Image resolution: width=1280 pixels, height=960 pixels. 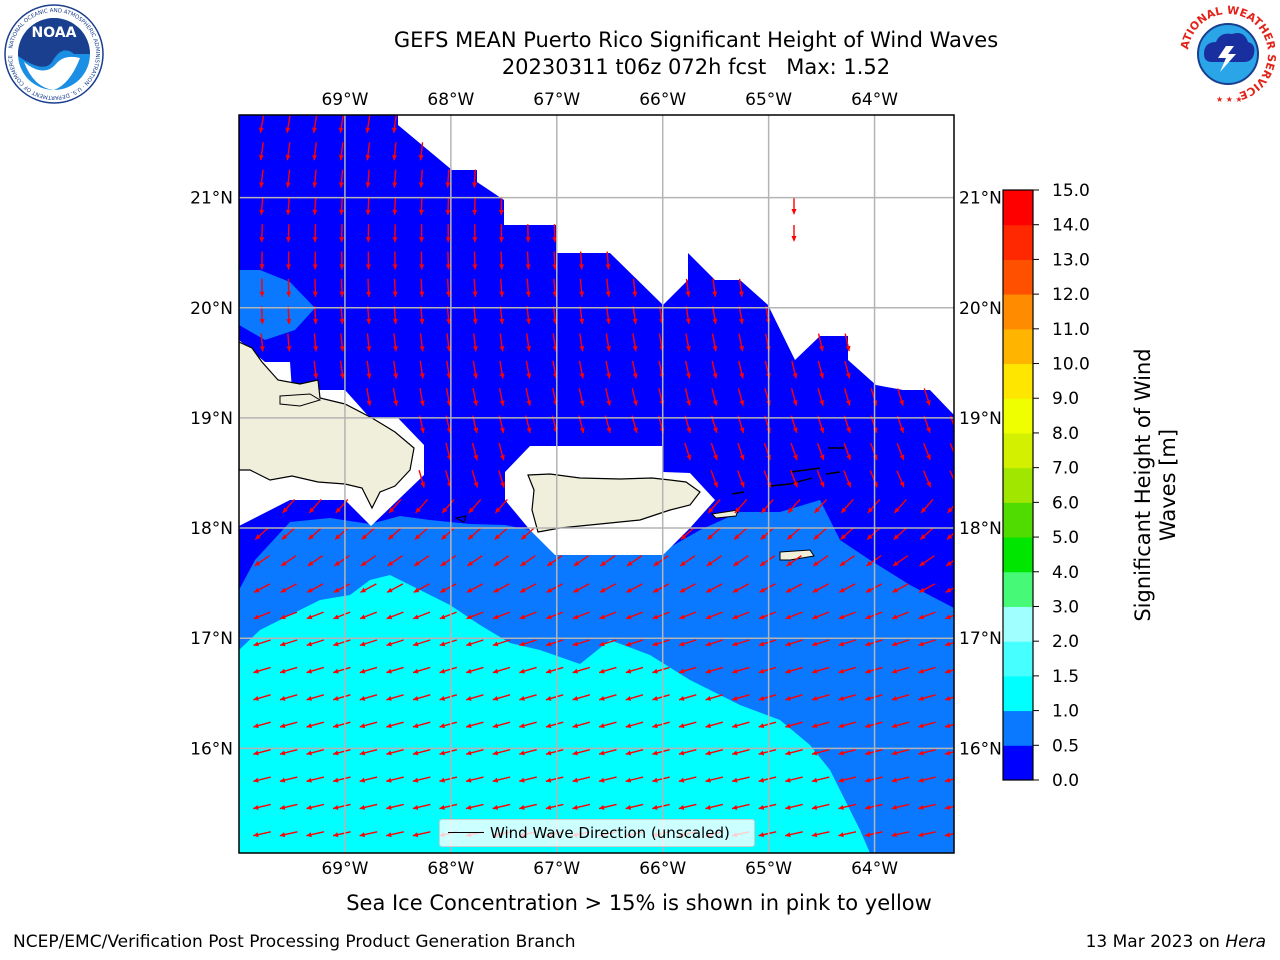 I want to click on colorbar-tick-label: 8.0, so click(x=1065, y=434).